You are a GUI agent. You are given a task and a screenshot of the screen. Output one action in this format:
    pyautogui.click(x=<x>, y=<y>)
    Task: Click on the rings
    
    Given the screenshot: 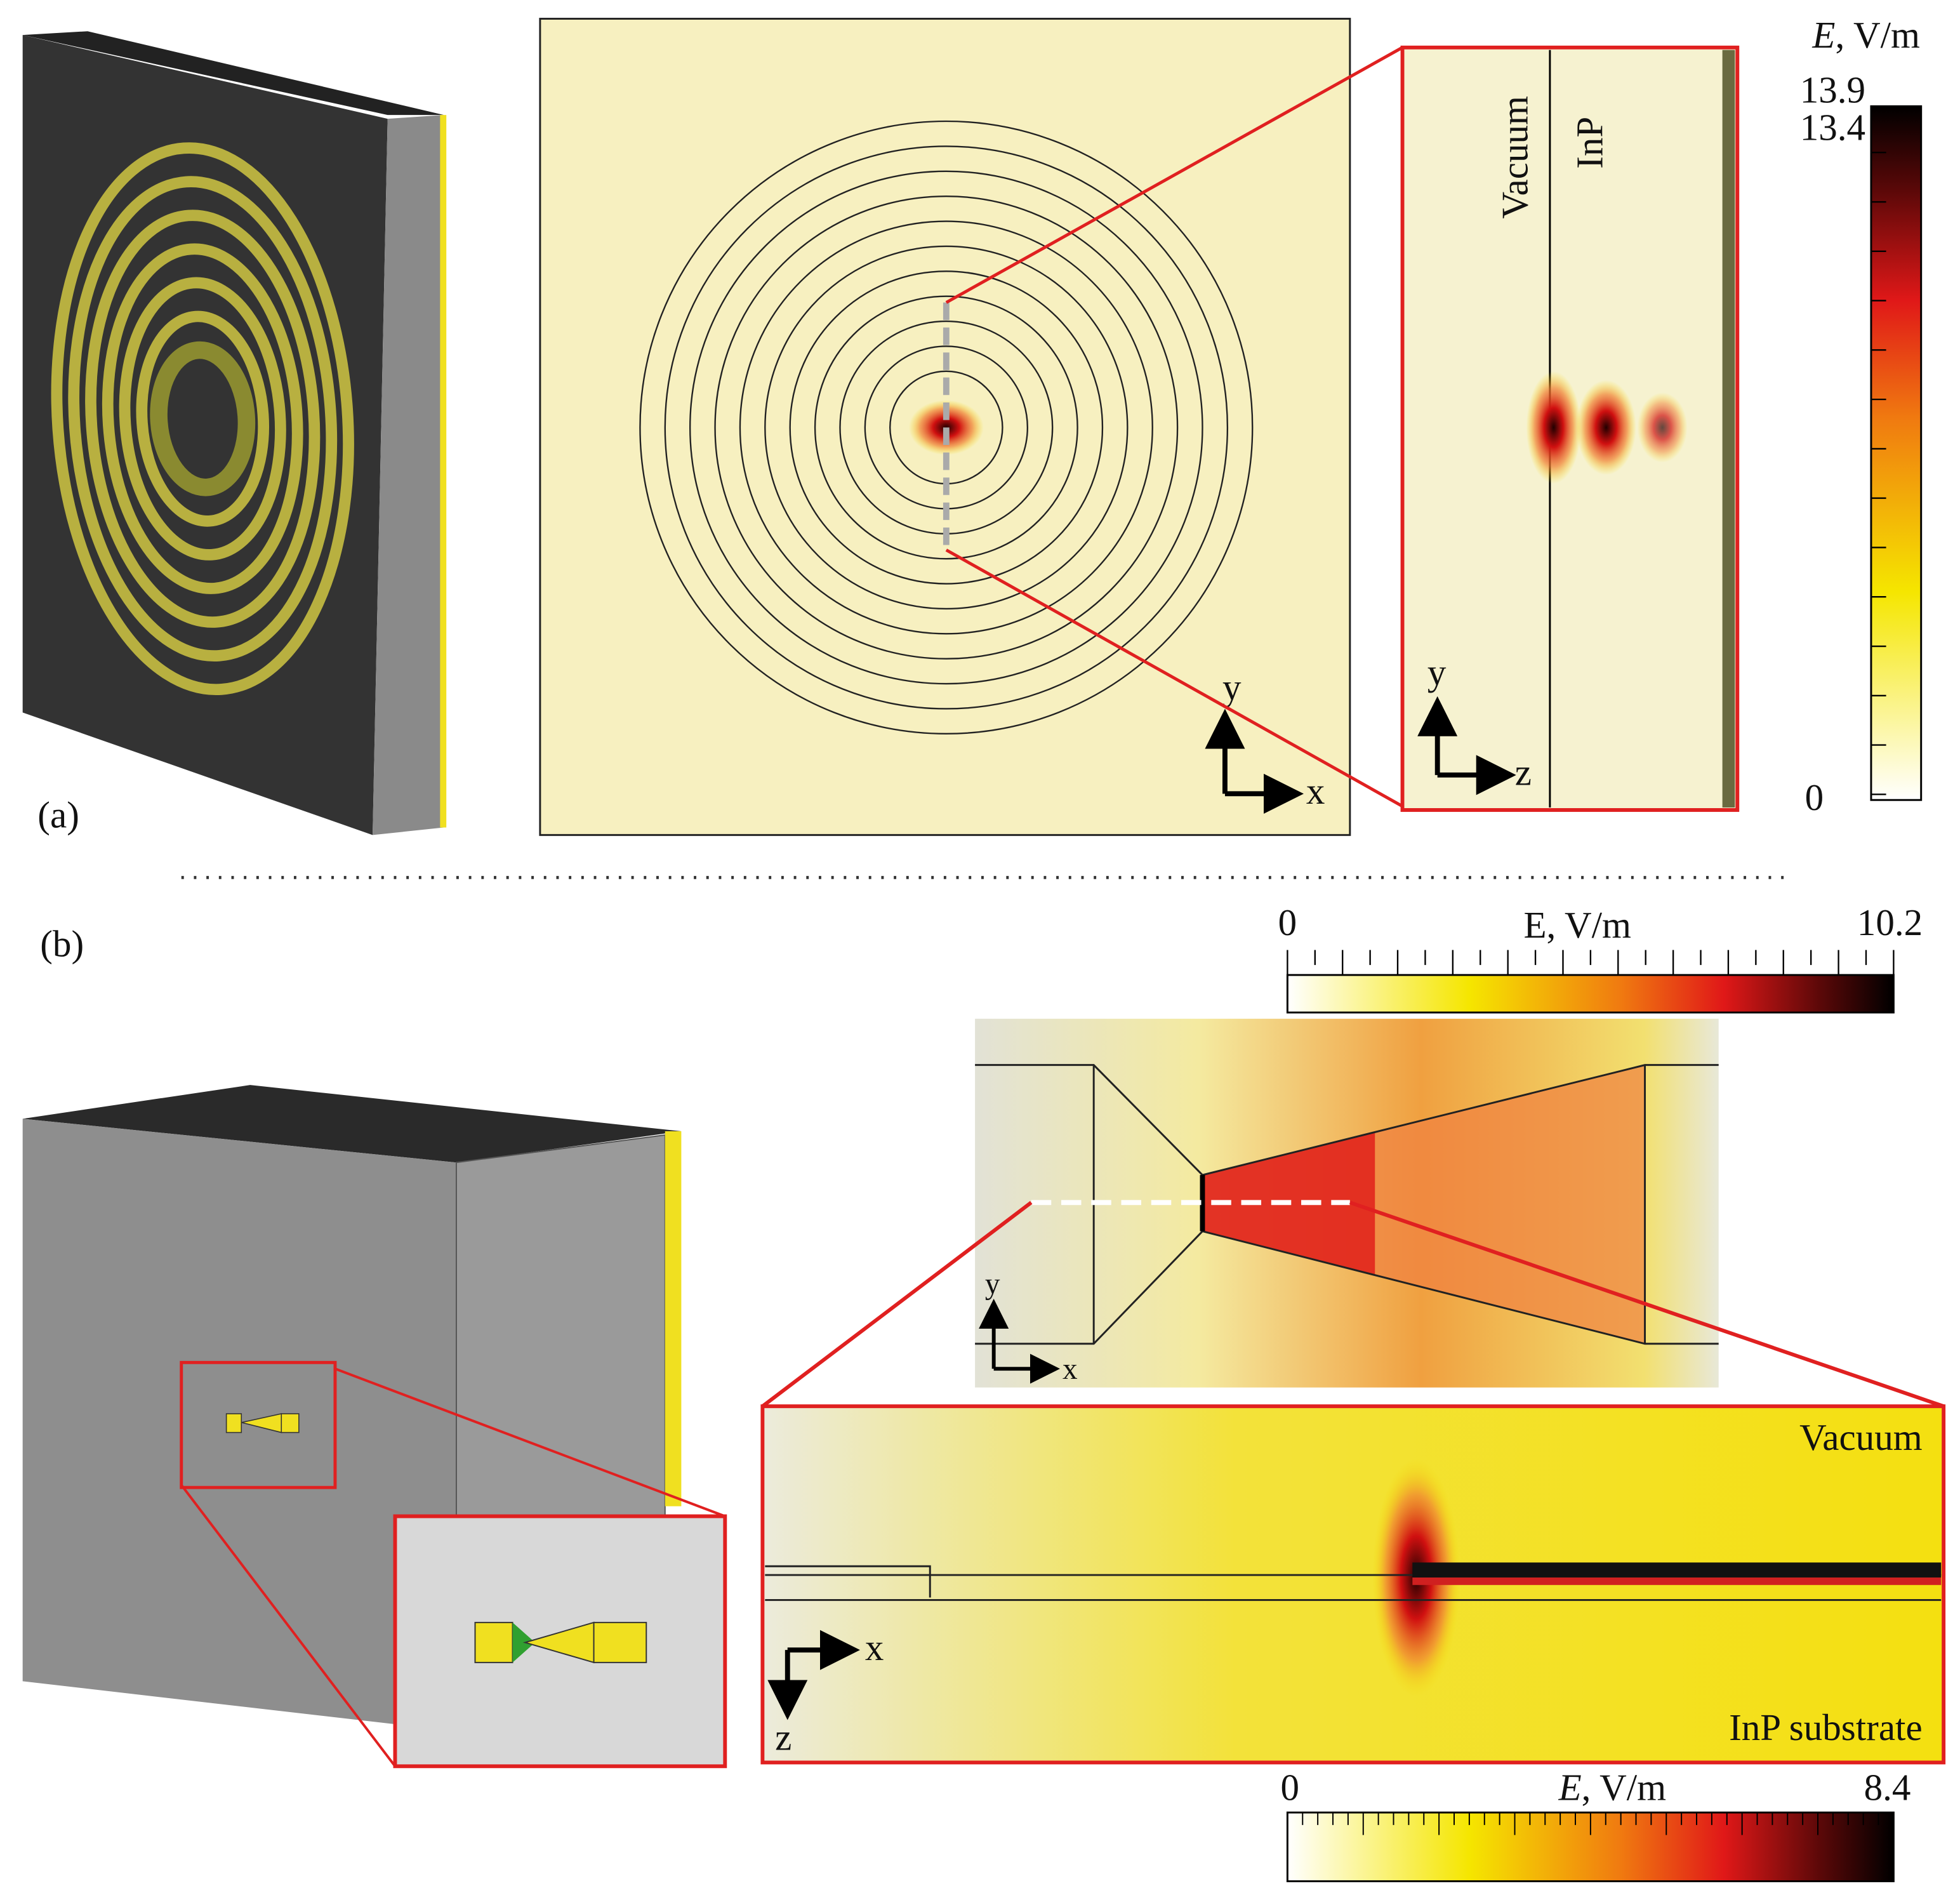 What is the action you would take?
    pyautogui.click(x=202, y=419)
    